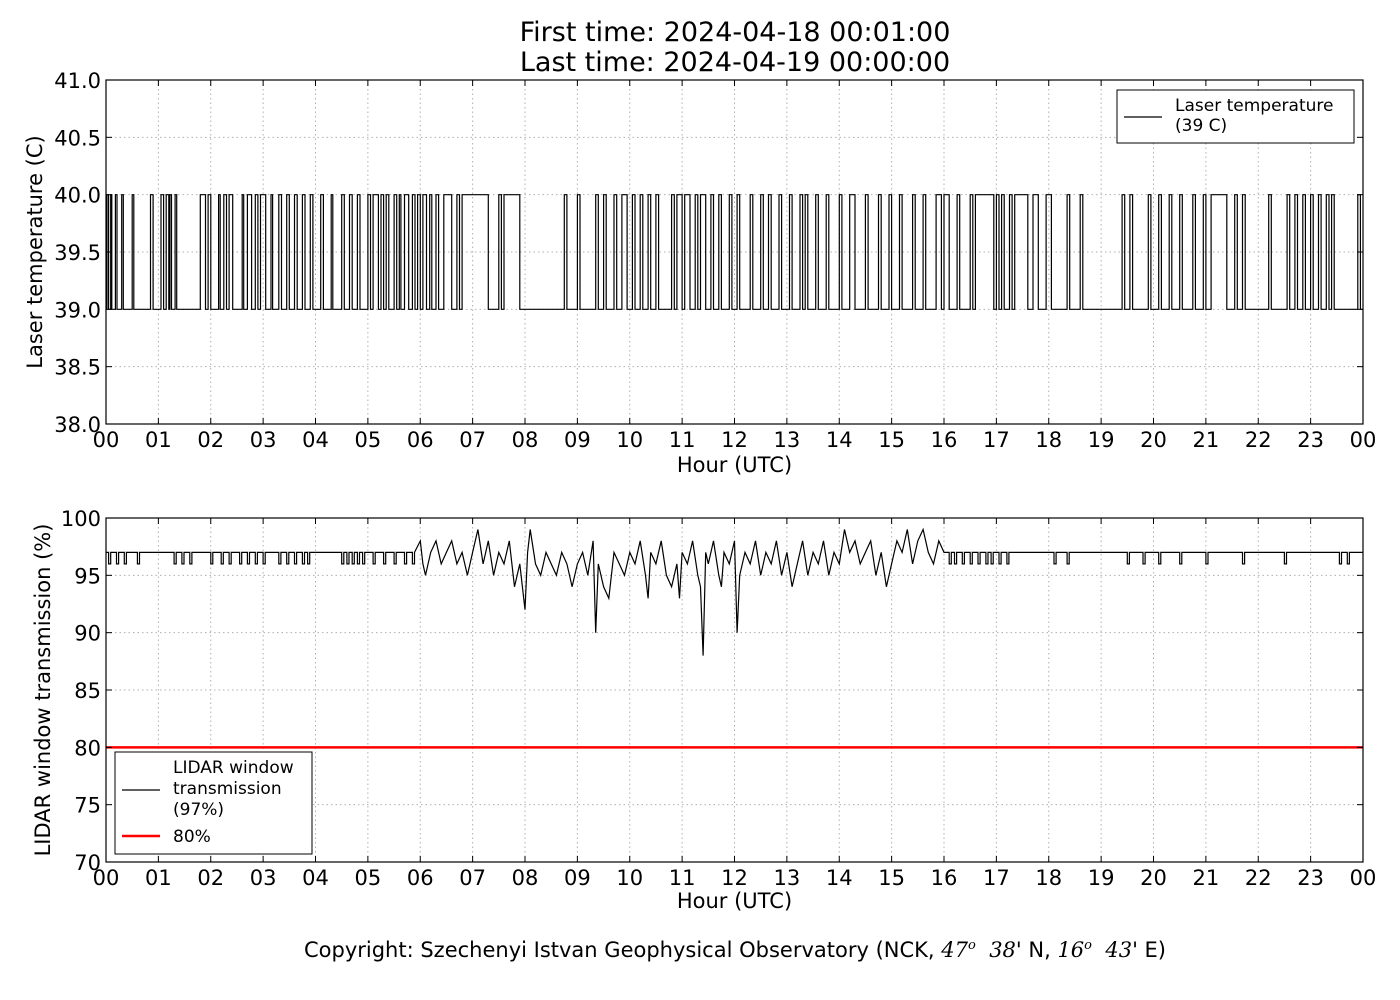 This screenshot has width=1400, height=1000. Describe the element at coordinates (87, 748) in the screenshot. I see `y-tick-label: 80` at that location.